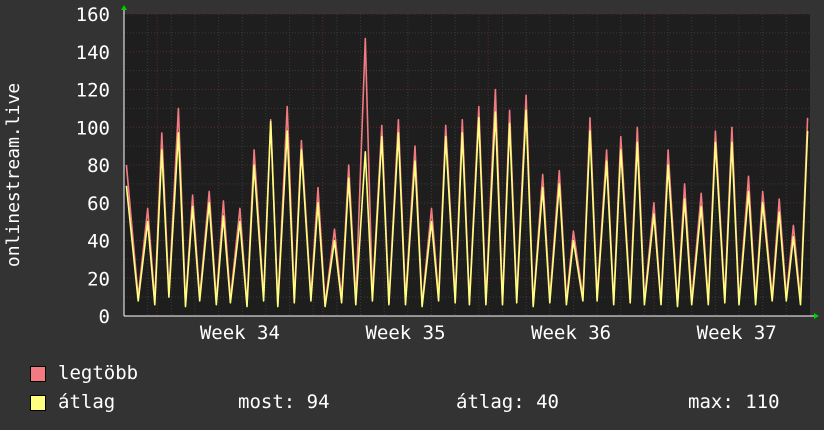  Describe the element at coordinates (98, 279) in the screenshot. I see `y-tick-label: 20` at that location.